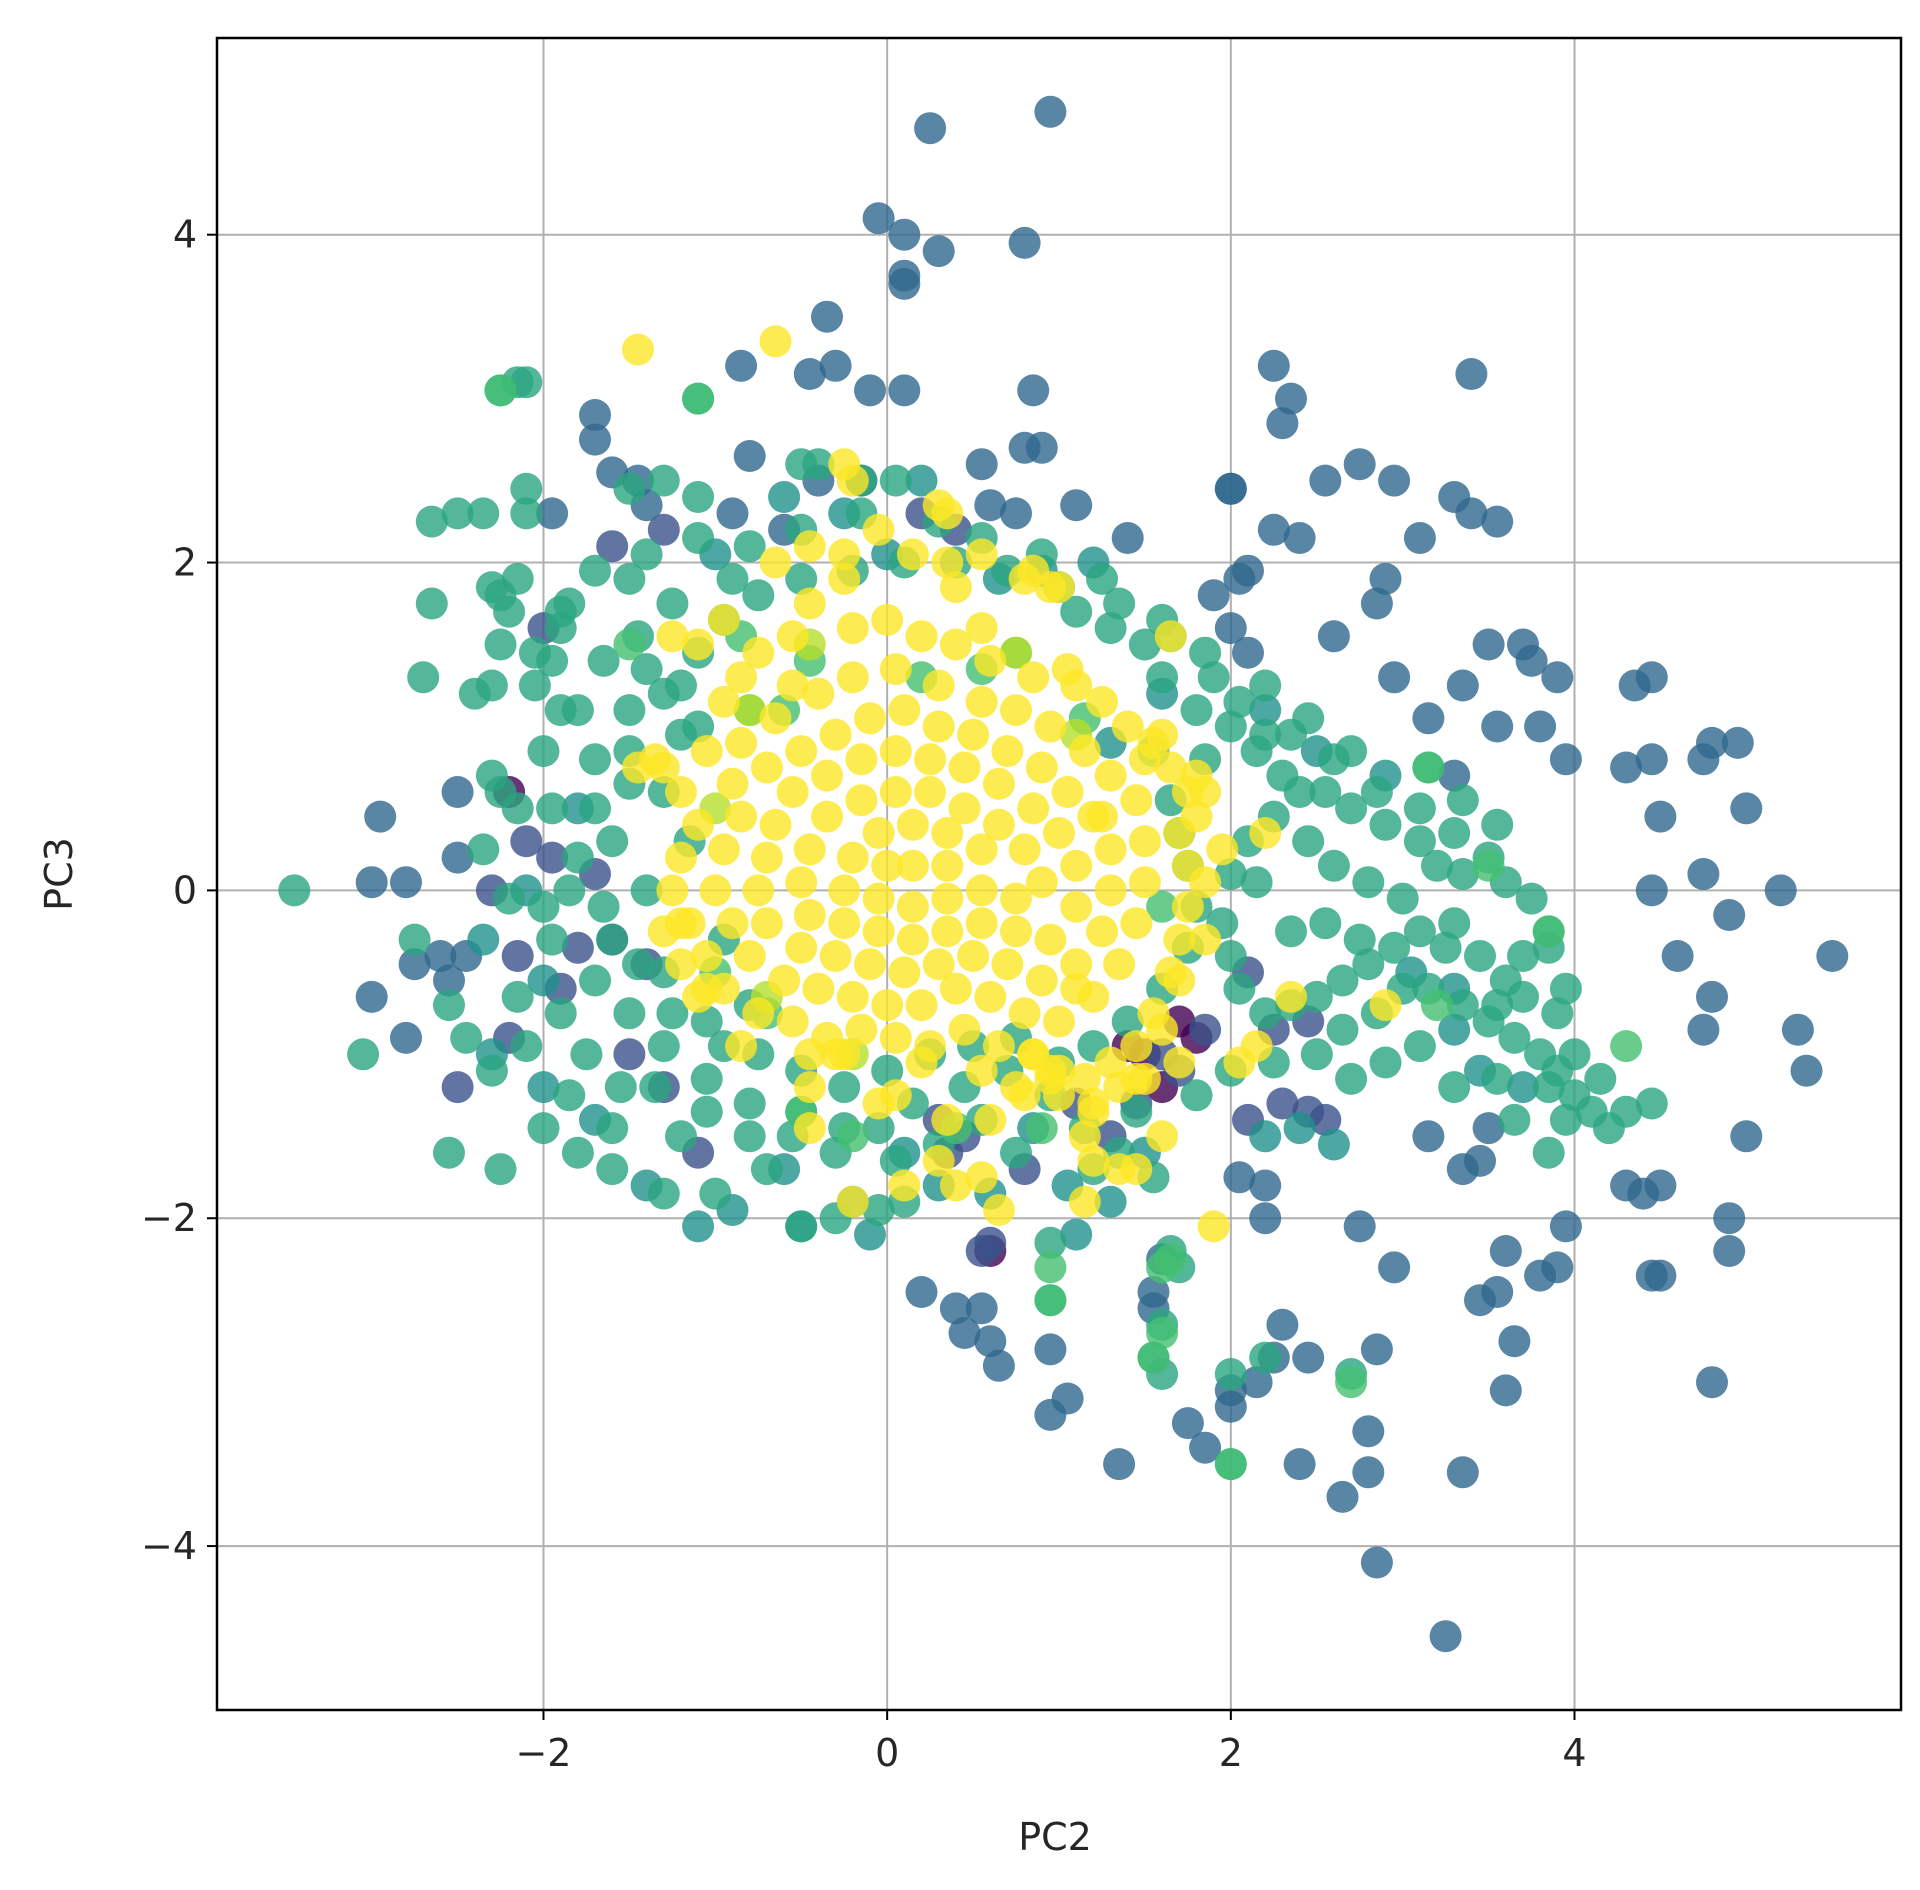  I want to click on x-tick-label: 0, so click(887, 1753).